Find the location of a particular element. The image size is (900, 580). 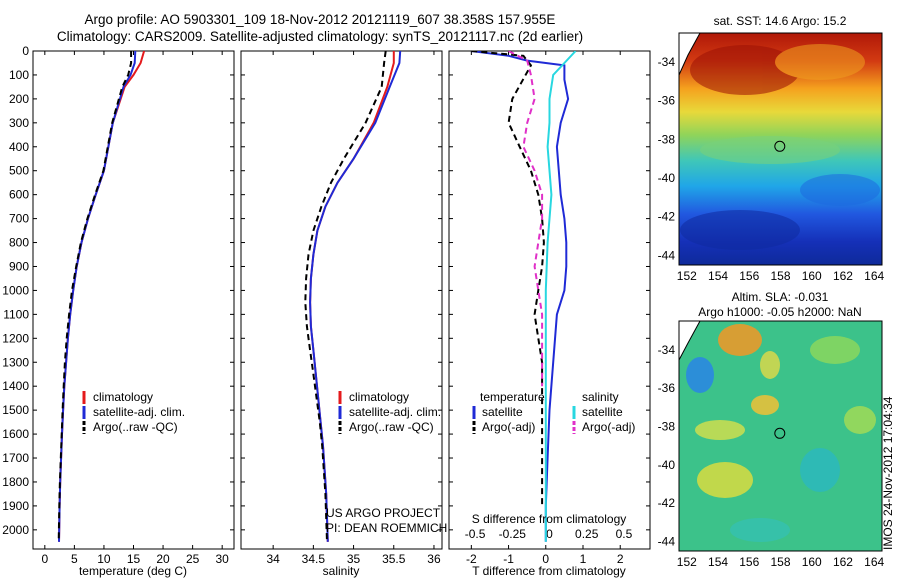

x-tick-label: -1 is located at coordinates (508, 559).